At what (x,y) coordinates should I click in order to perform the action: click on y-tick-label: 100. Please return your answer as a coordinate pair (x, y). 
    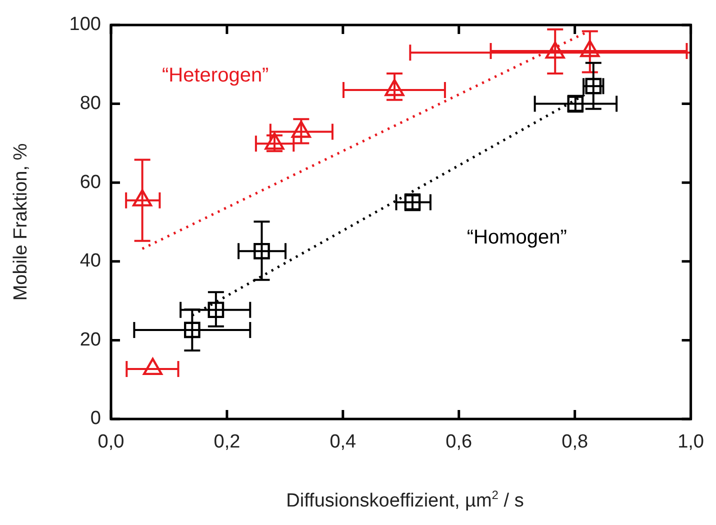
    Looking at the image, I should click on (85, 25).